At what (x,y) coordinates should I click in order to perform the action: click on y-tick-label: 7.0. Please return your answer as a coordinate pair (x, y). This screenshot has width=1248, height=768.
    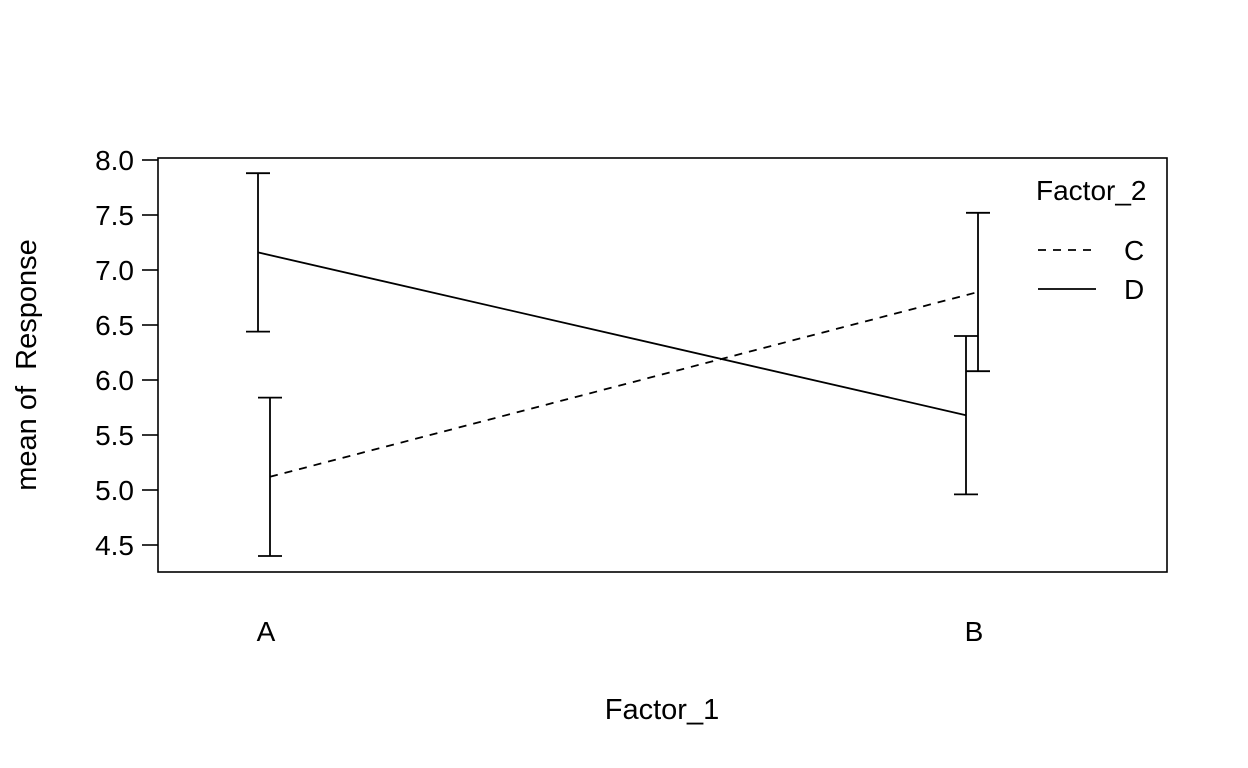
    Looking at the image, I should click on (114, 270).